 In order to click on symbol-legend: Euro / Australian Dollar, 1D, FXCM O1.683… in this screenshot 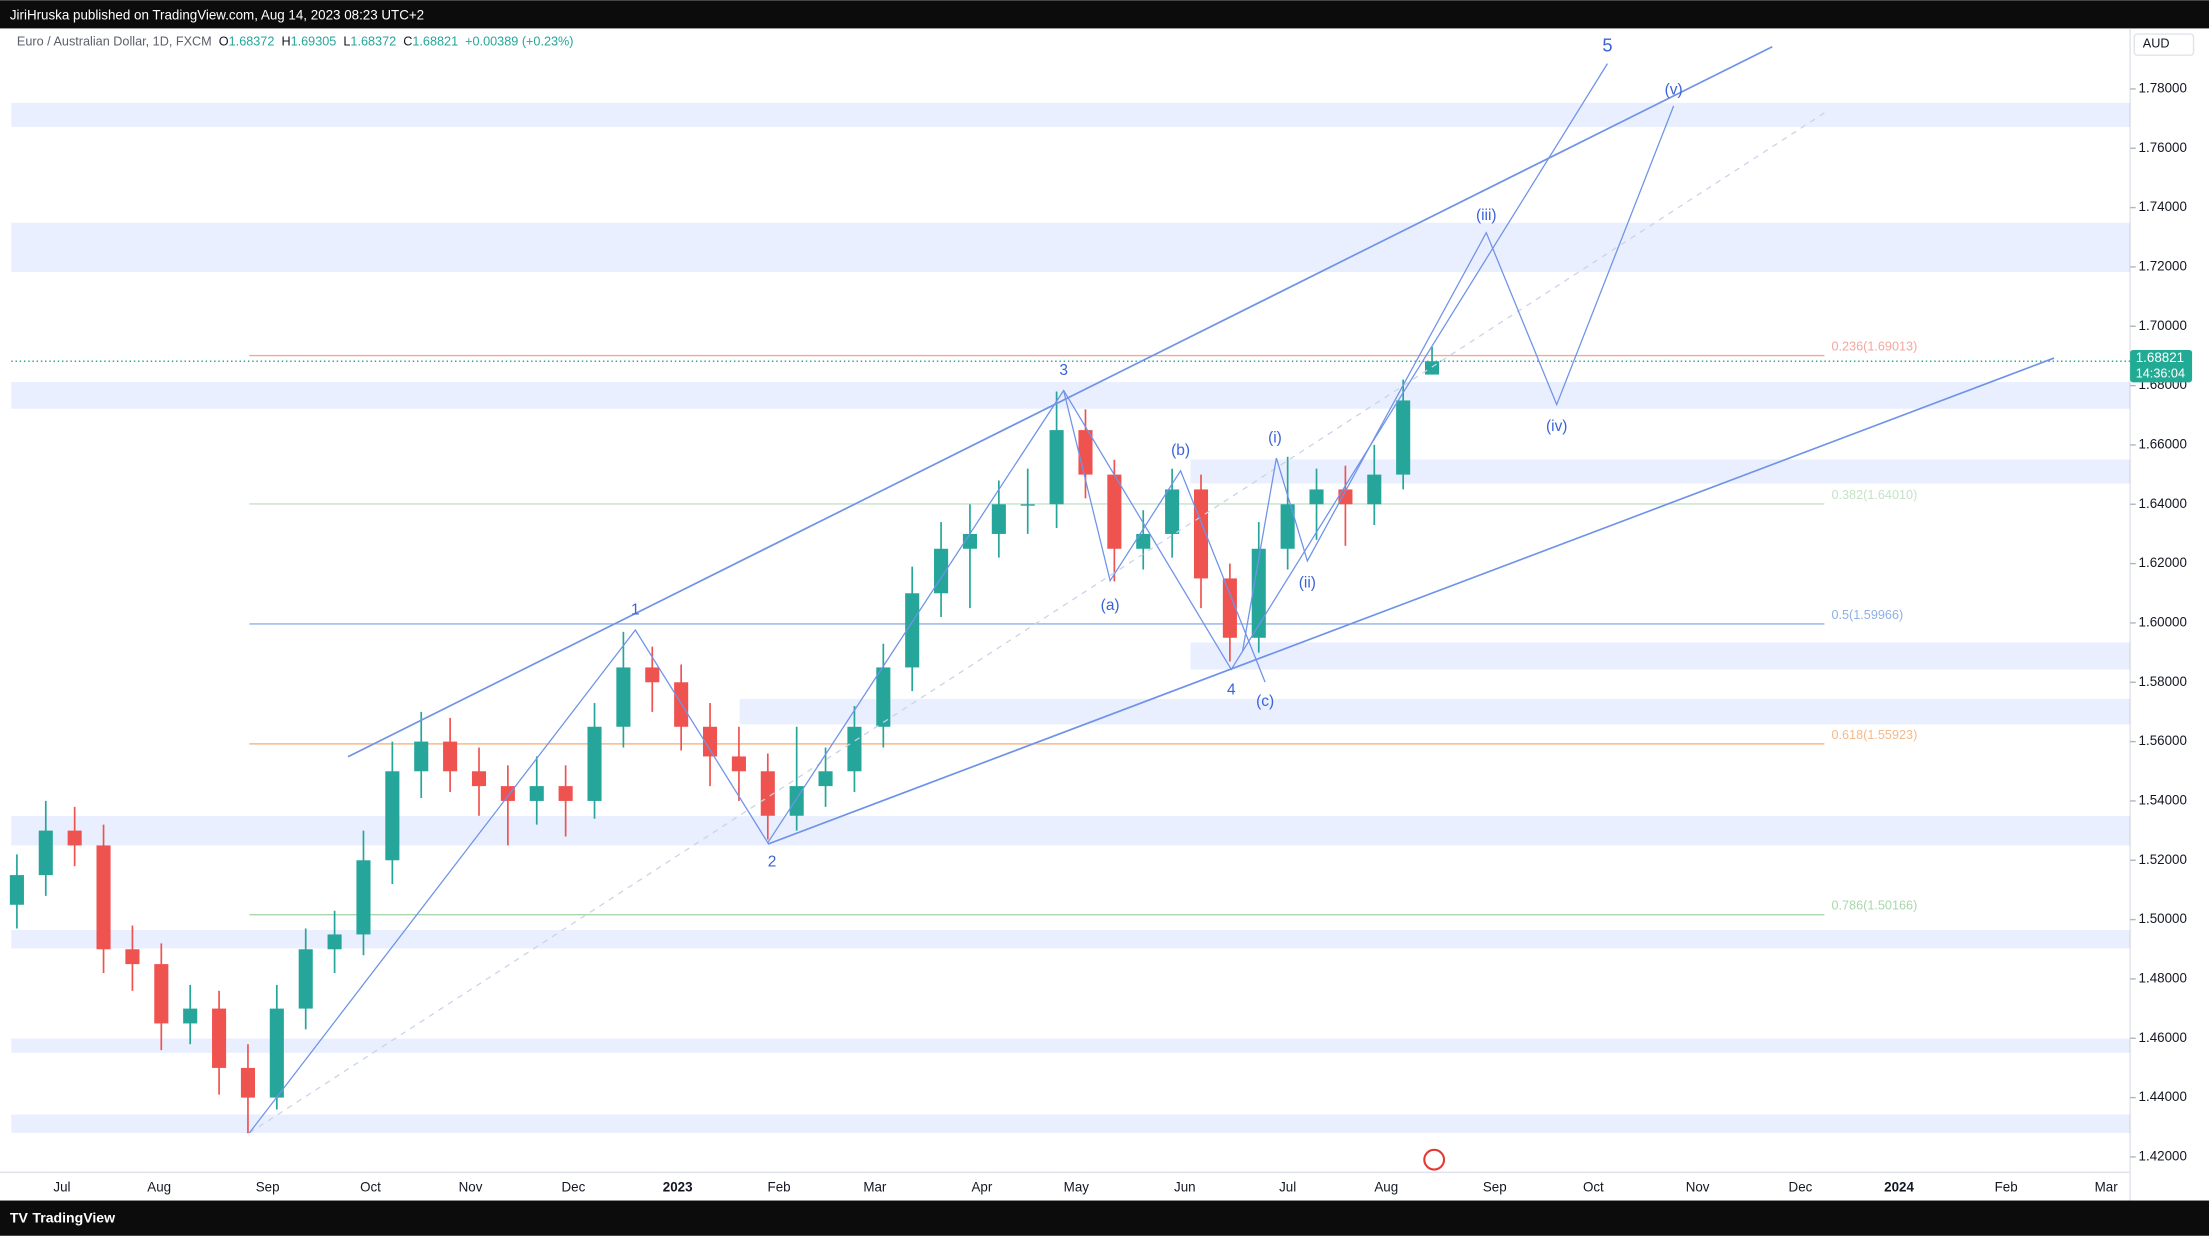, I will do `click(295, 42)`.